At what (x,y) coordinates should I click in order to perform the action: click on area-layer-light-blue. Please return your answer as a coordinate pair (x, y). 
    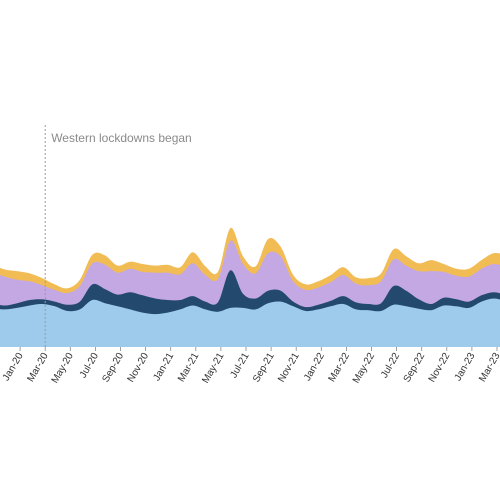
    Looking at the image, I should click on (250, 322).